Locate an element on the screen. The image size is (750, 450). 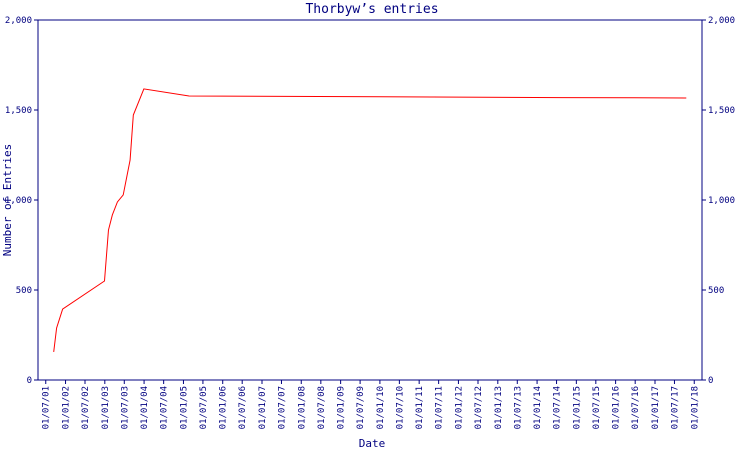
x-tick-label: 01/07/14 is located at coordinates (558, 407).